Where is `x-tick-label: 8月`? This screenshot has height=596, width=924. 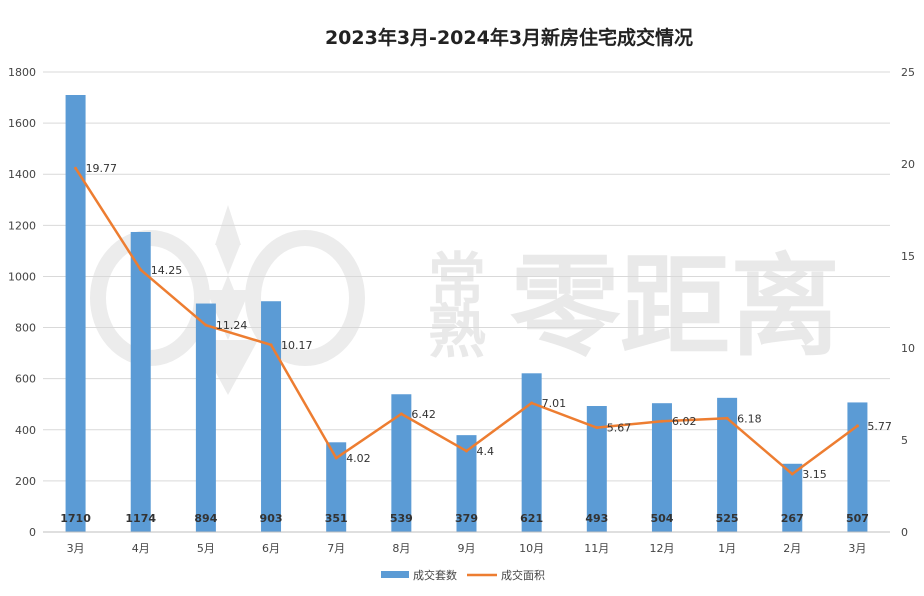 x-tick-label: 8月 is located at coordinates (401, 548).